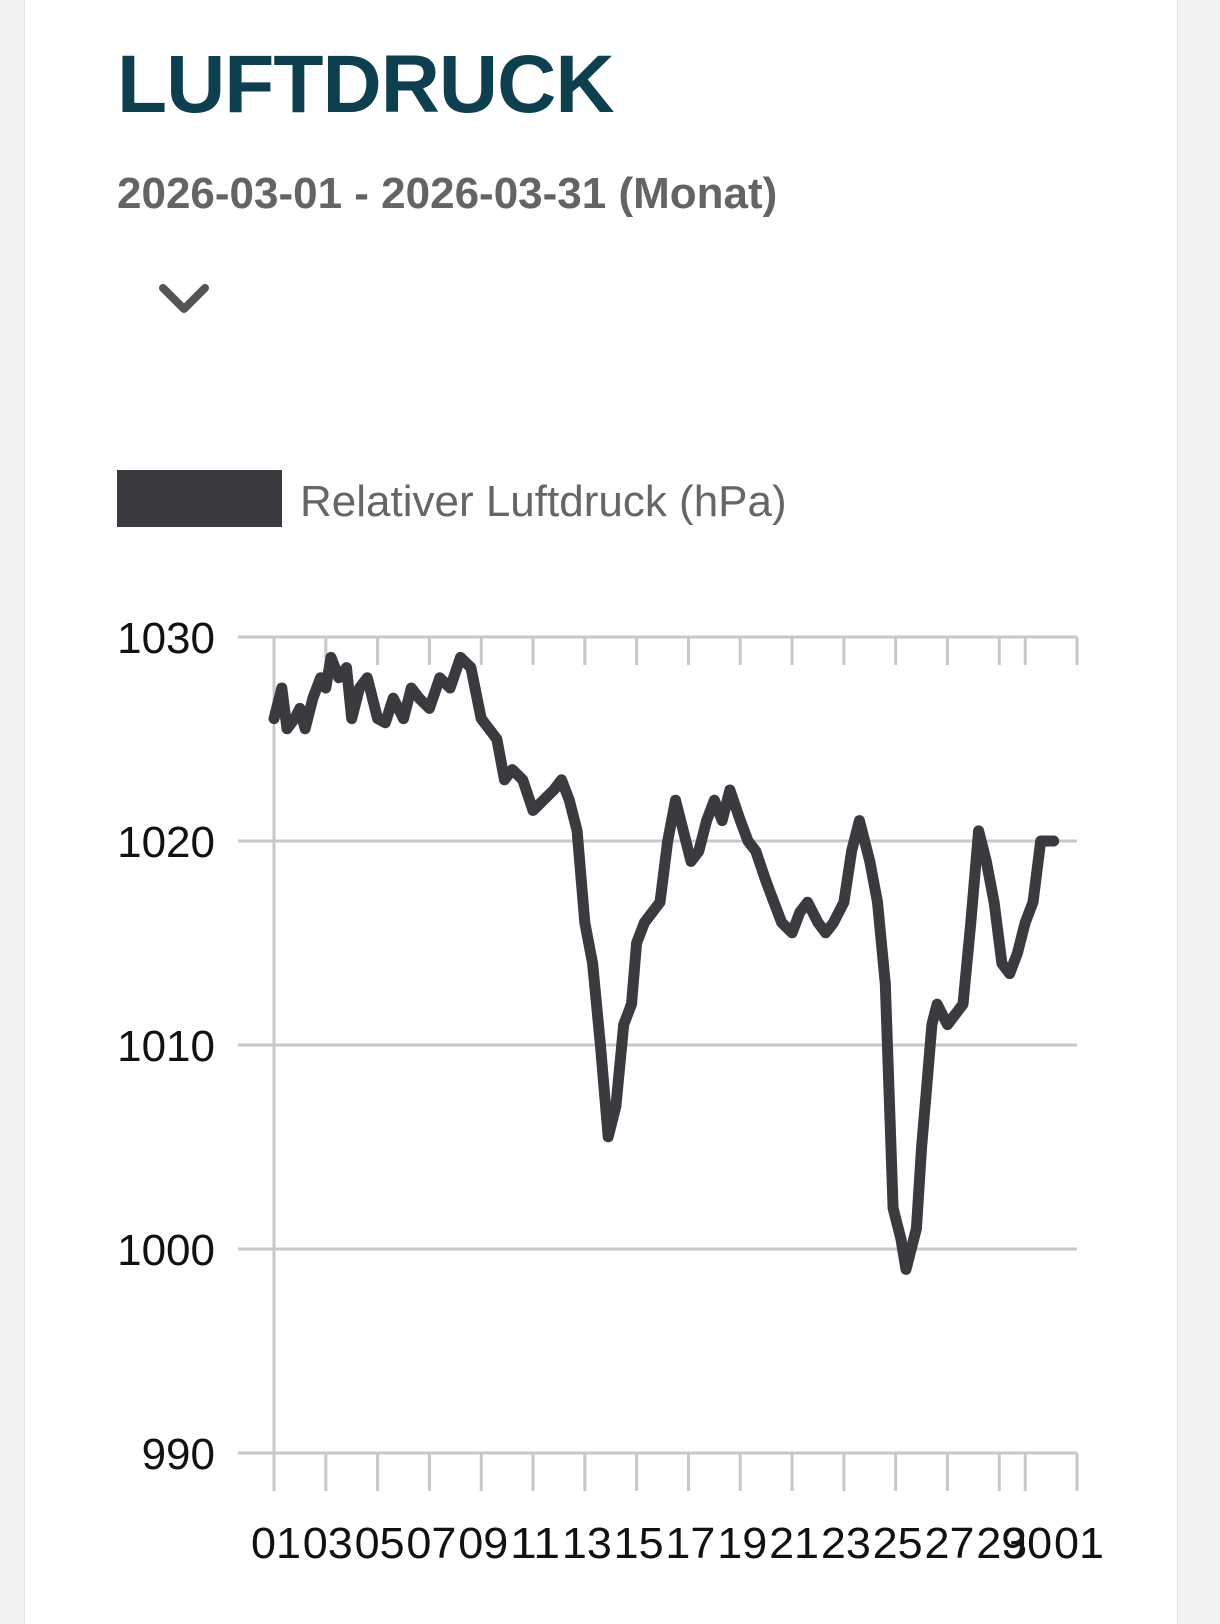 This screenshot has width=1220, height=1624. I want to click on x-tick-label: 19, so click(742, 1543).